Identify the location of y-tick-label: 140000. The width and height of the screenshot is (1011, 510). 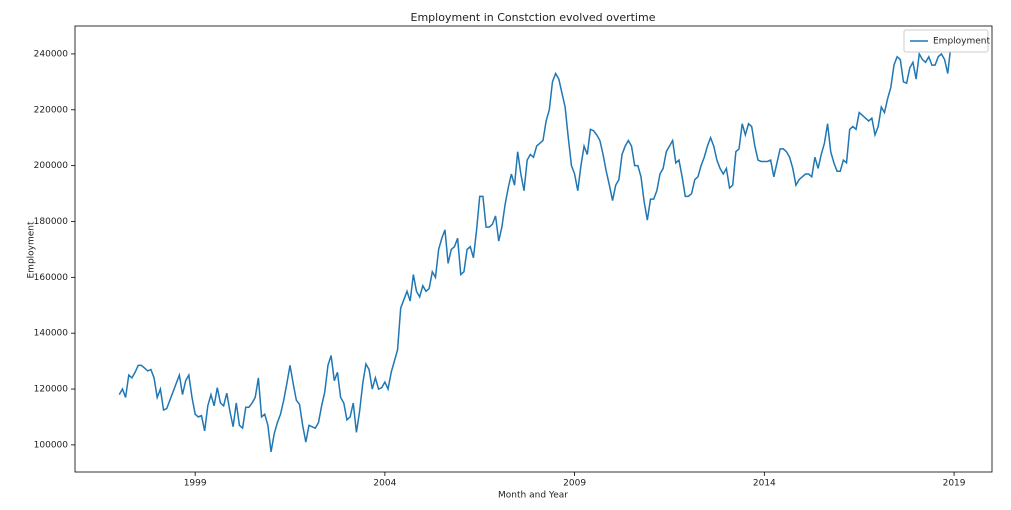
(51, 334).